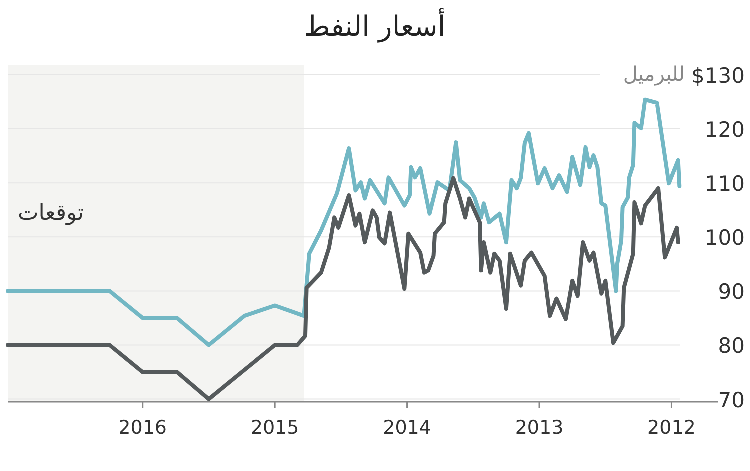 The image size is (750, 471). What do you see at coordinates (143, 428) in the screenshot?
I see `x-tick-label: 2016` at bounding box center [143, 428].